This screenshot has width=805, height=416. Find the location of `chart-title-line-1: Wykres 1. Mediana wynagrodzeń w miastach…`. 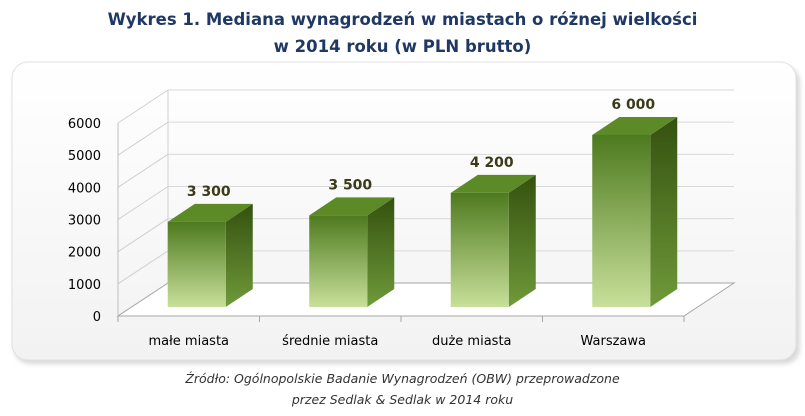

chart-title-line-1: Wykres 1. Mediana wynagrodzeń w miastach… is located at coordinates (402, 19).